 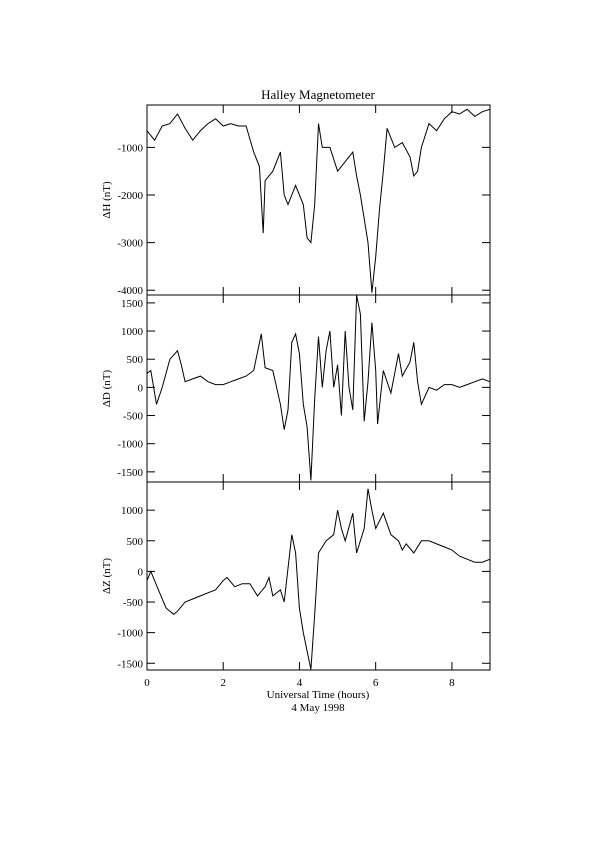 I want to click on y-tick-label: -3000, so click(x=130, y=244).